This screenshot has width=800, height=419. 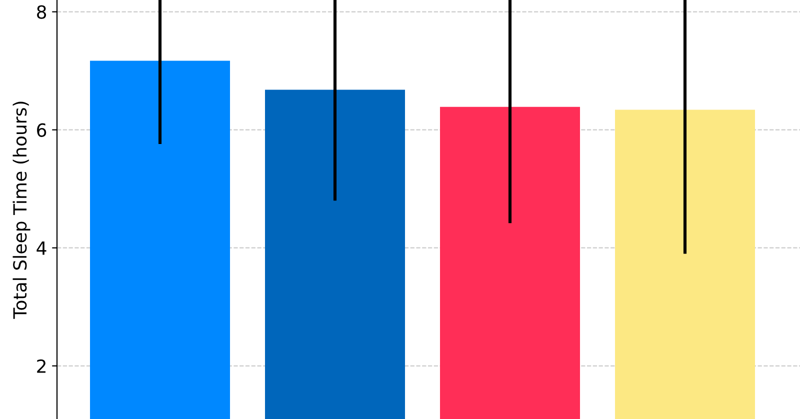 I want to click on y-tick-label: 6, so click(x=41, y=130).